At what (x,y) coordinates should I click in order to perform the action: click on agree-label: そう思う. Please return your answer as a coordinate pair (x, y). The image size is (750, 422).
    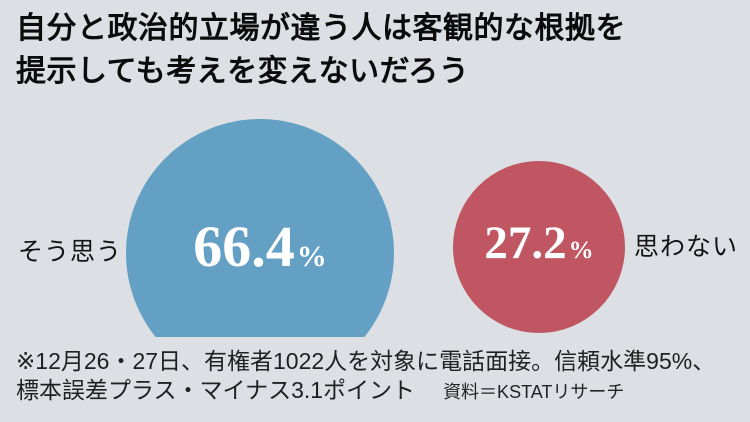
    Looking at the image, I should click on (70, 252).